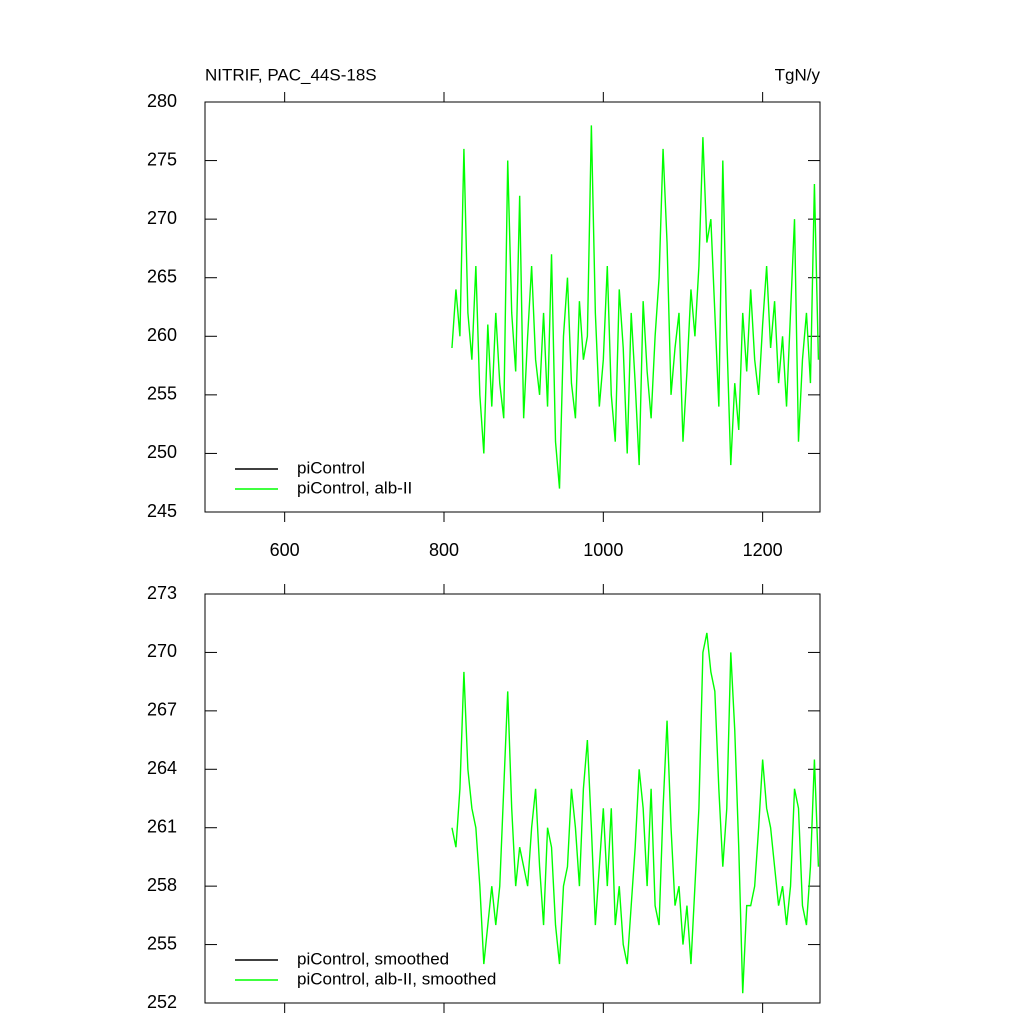 Image resolution: width=1024 pixels, height=1024 pixels. Describe the element at coordinates (162, 1002) in the screenshot. I see `y-tick-label: 252` at that location.